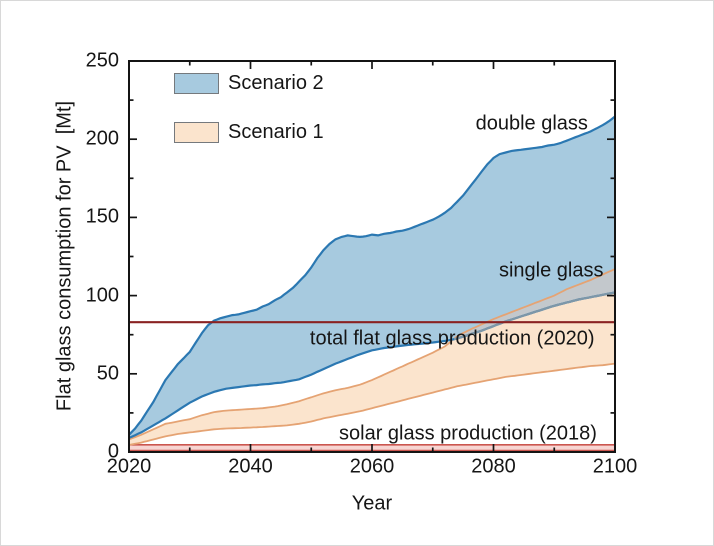  What do you see at coordinates (276, 132) in the screenshot?
I see `legend-label-scenario1: Scenario 1` at bounding box center [276, 132].